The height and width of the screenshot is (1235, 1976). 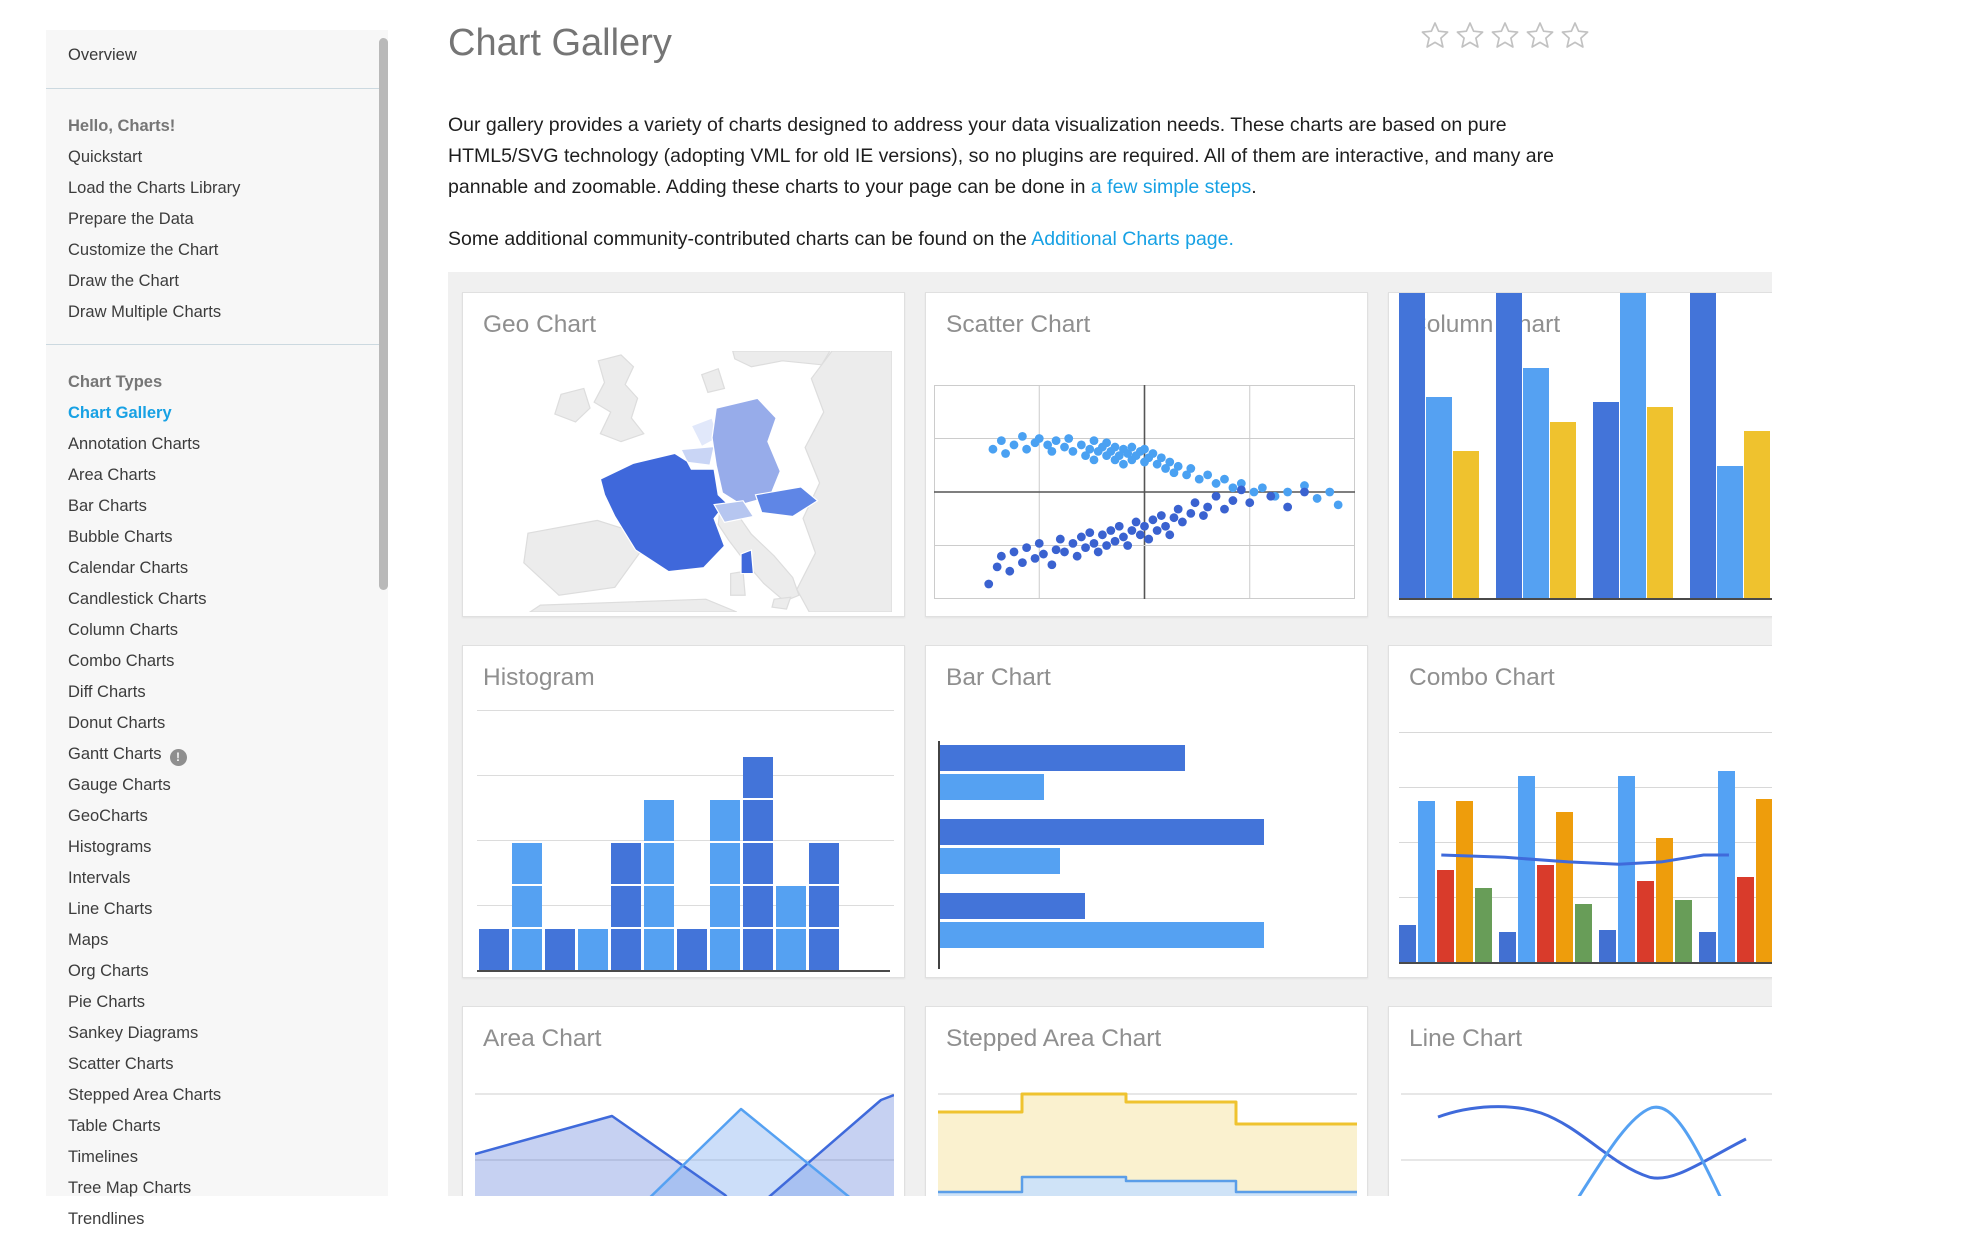 What do you see at coordinates (1580, 1030) in the screenshot?
I see `card-title: Line Chart` at bounding box center [1580, 1030].